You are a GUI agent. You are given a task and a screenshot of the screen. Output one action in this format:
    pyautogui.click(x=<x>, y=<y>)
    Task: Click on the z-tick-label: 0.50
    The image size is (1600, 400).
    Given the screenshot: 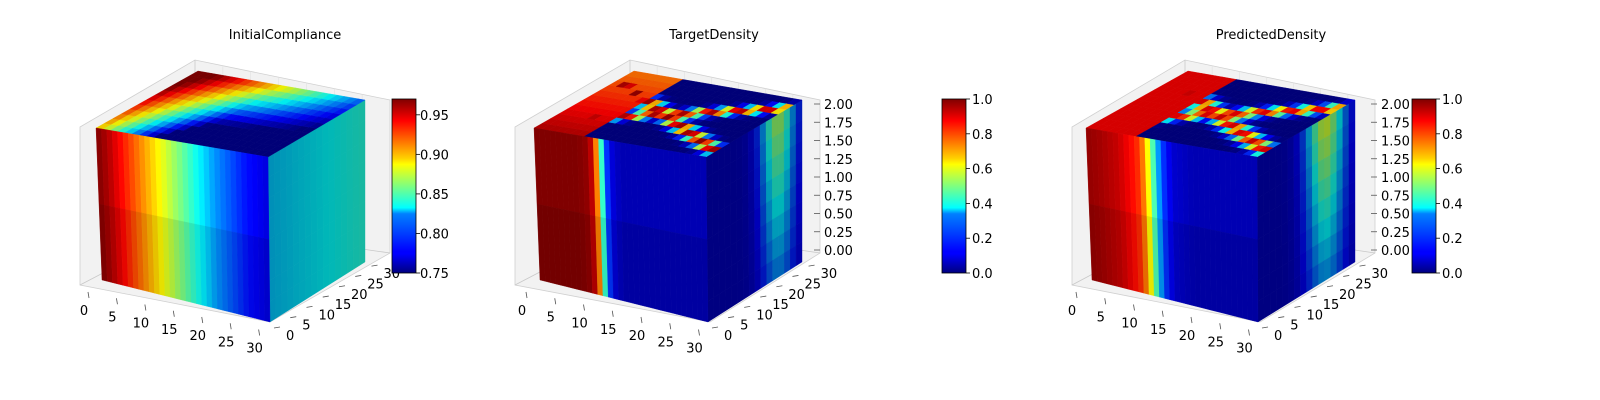 What is the action you would take?
    pyautogui.click(x=838, y=215)
    